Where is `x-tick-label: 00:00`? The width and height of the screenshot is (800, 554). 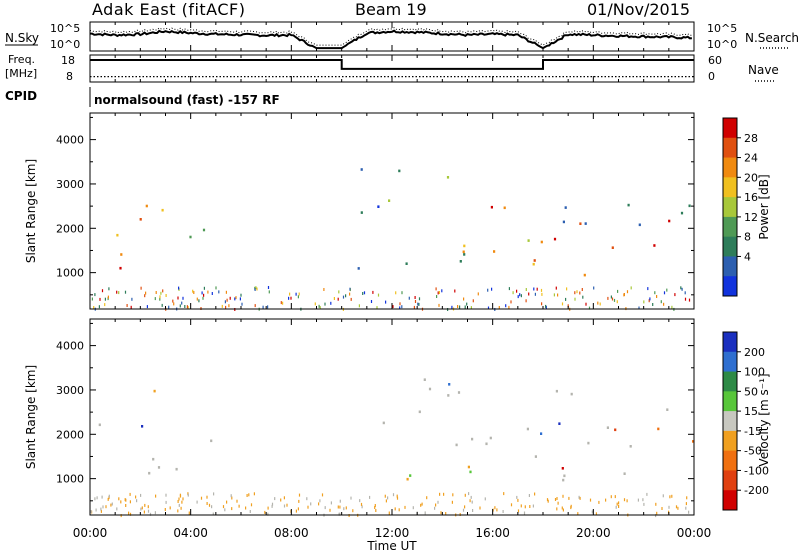 x-tick-label: 00:00 is located at coordinates (90, 533).